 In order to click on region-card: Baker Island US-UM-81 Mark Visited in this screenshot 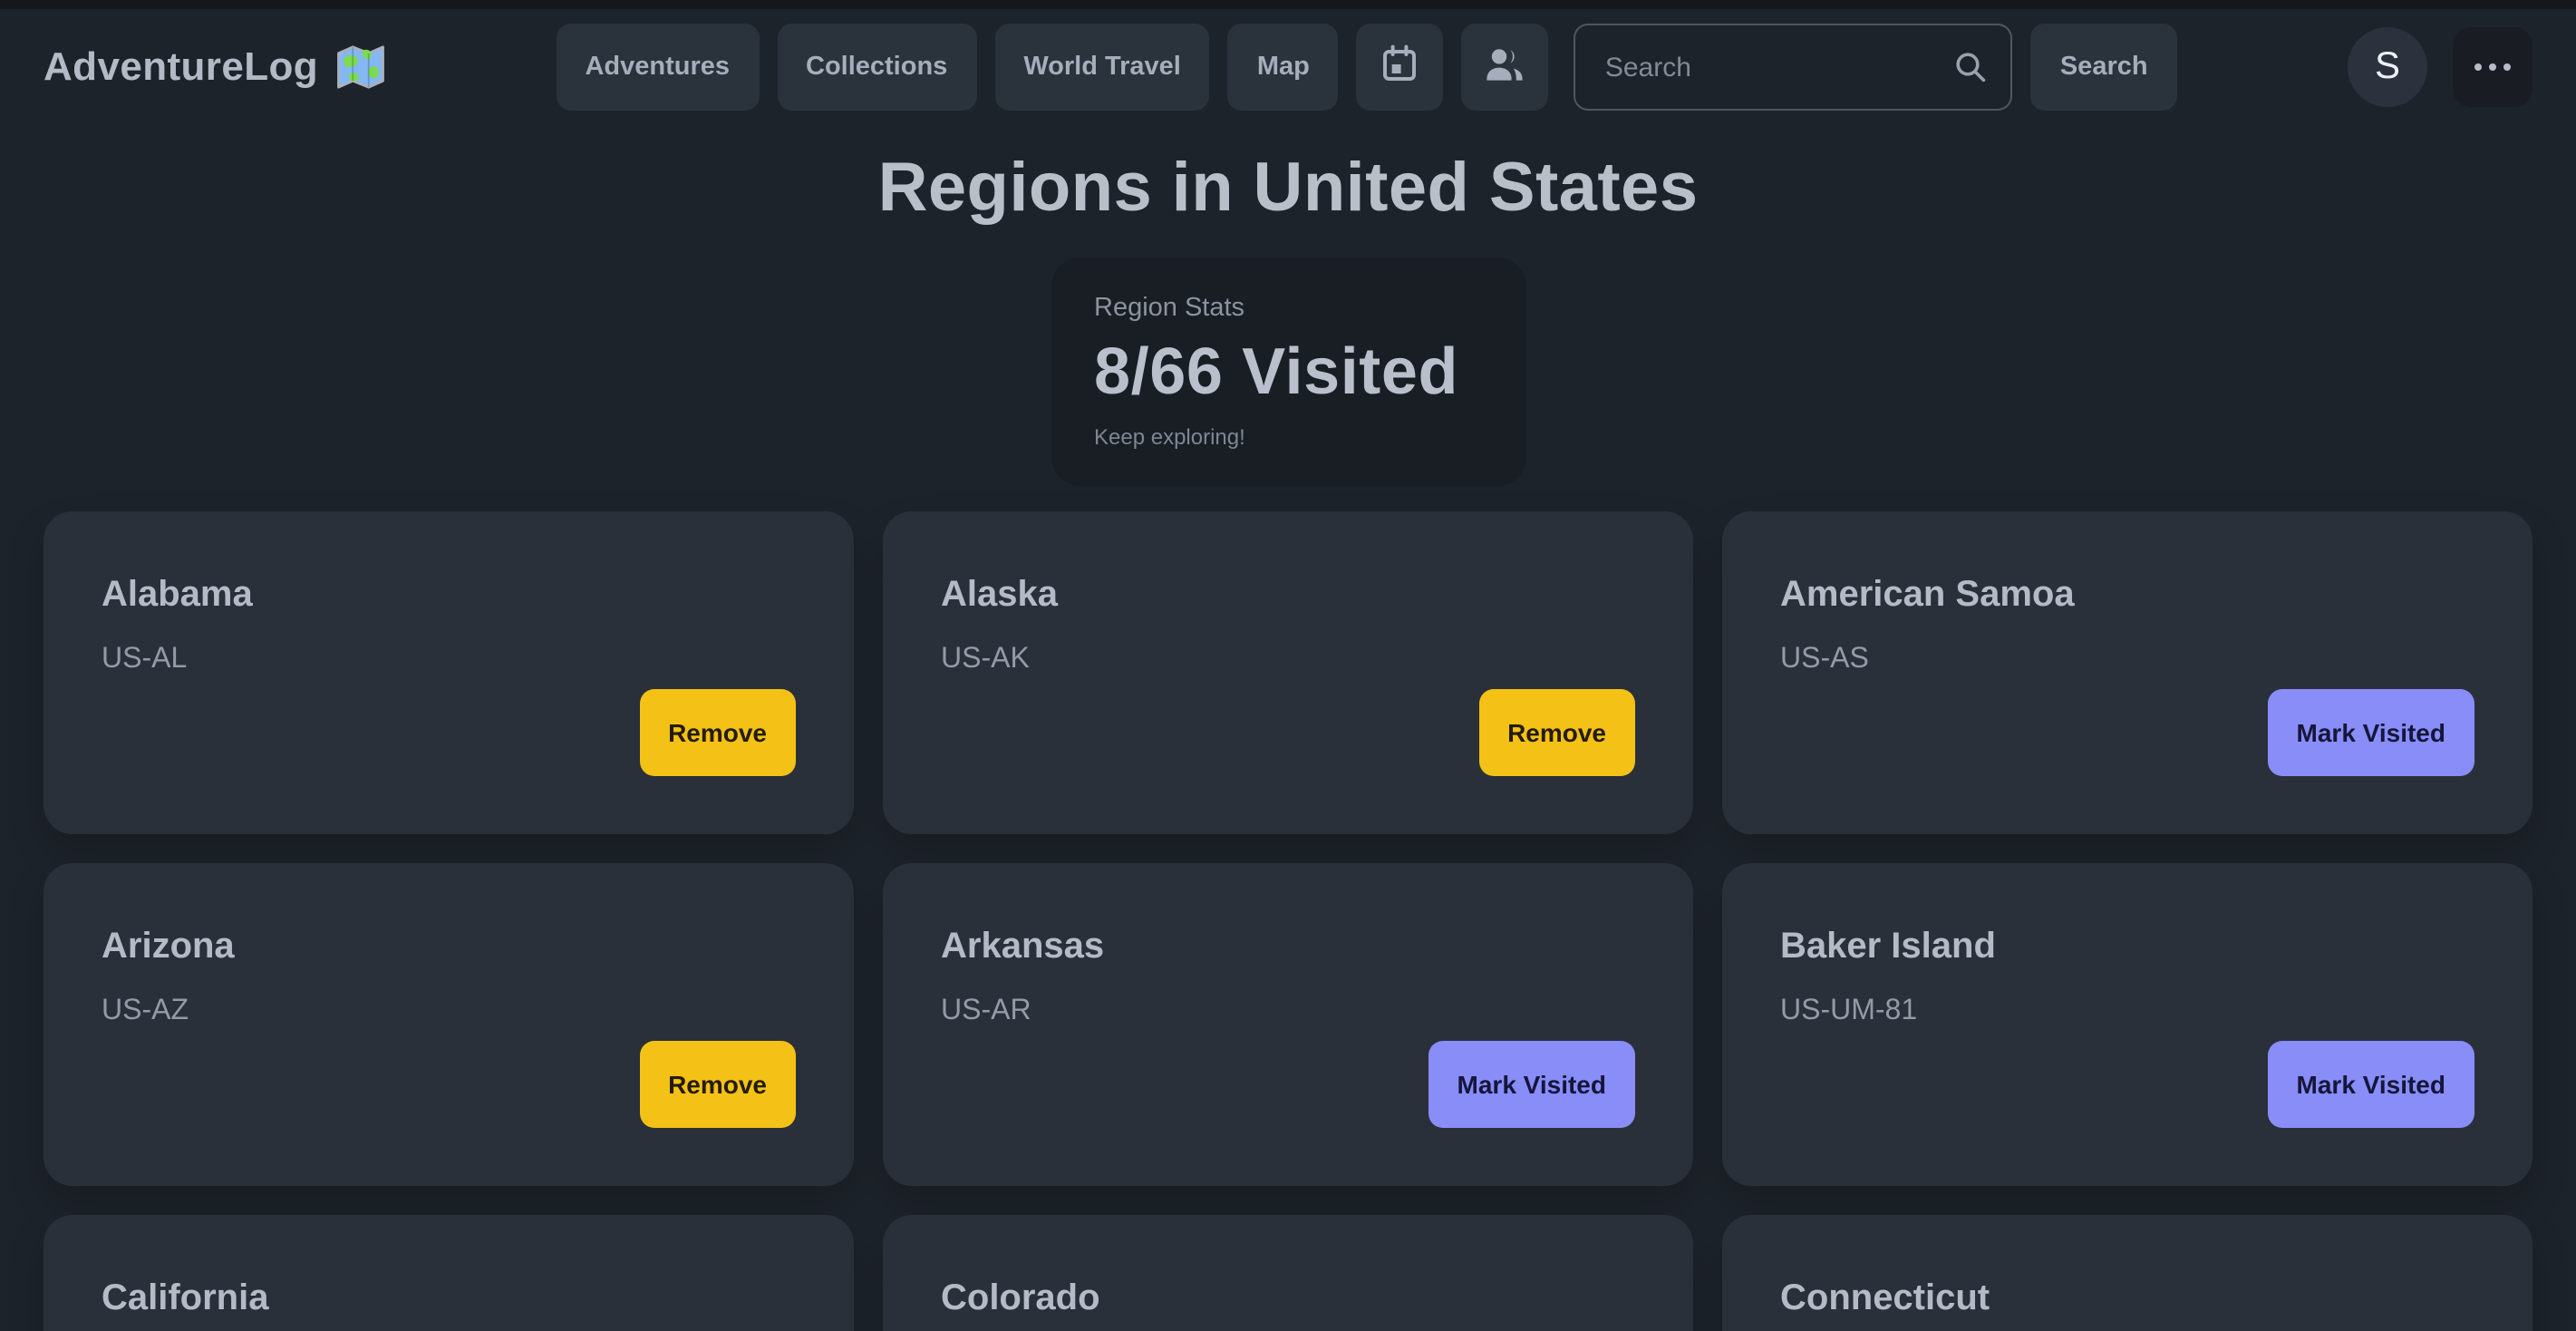, I will do `click(2127, 1024)`.